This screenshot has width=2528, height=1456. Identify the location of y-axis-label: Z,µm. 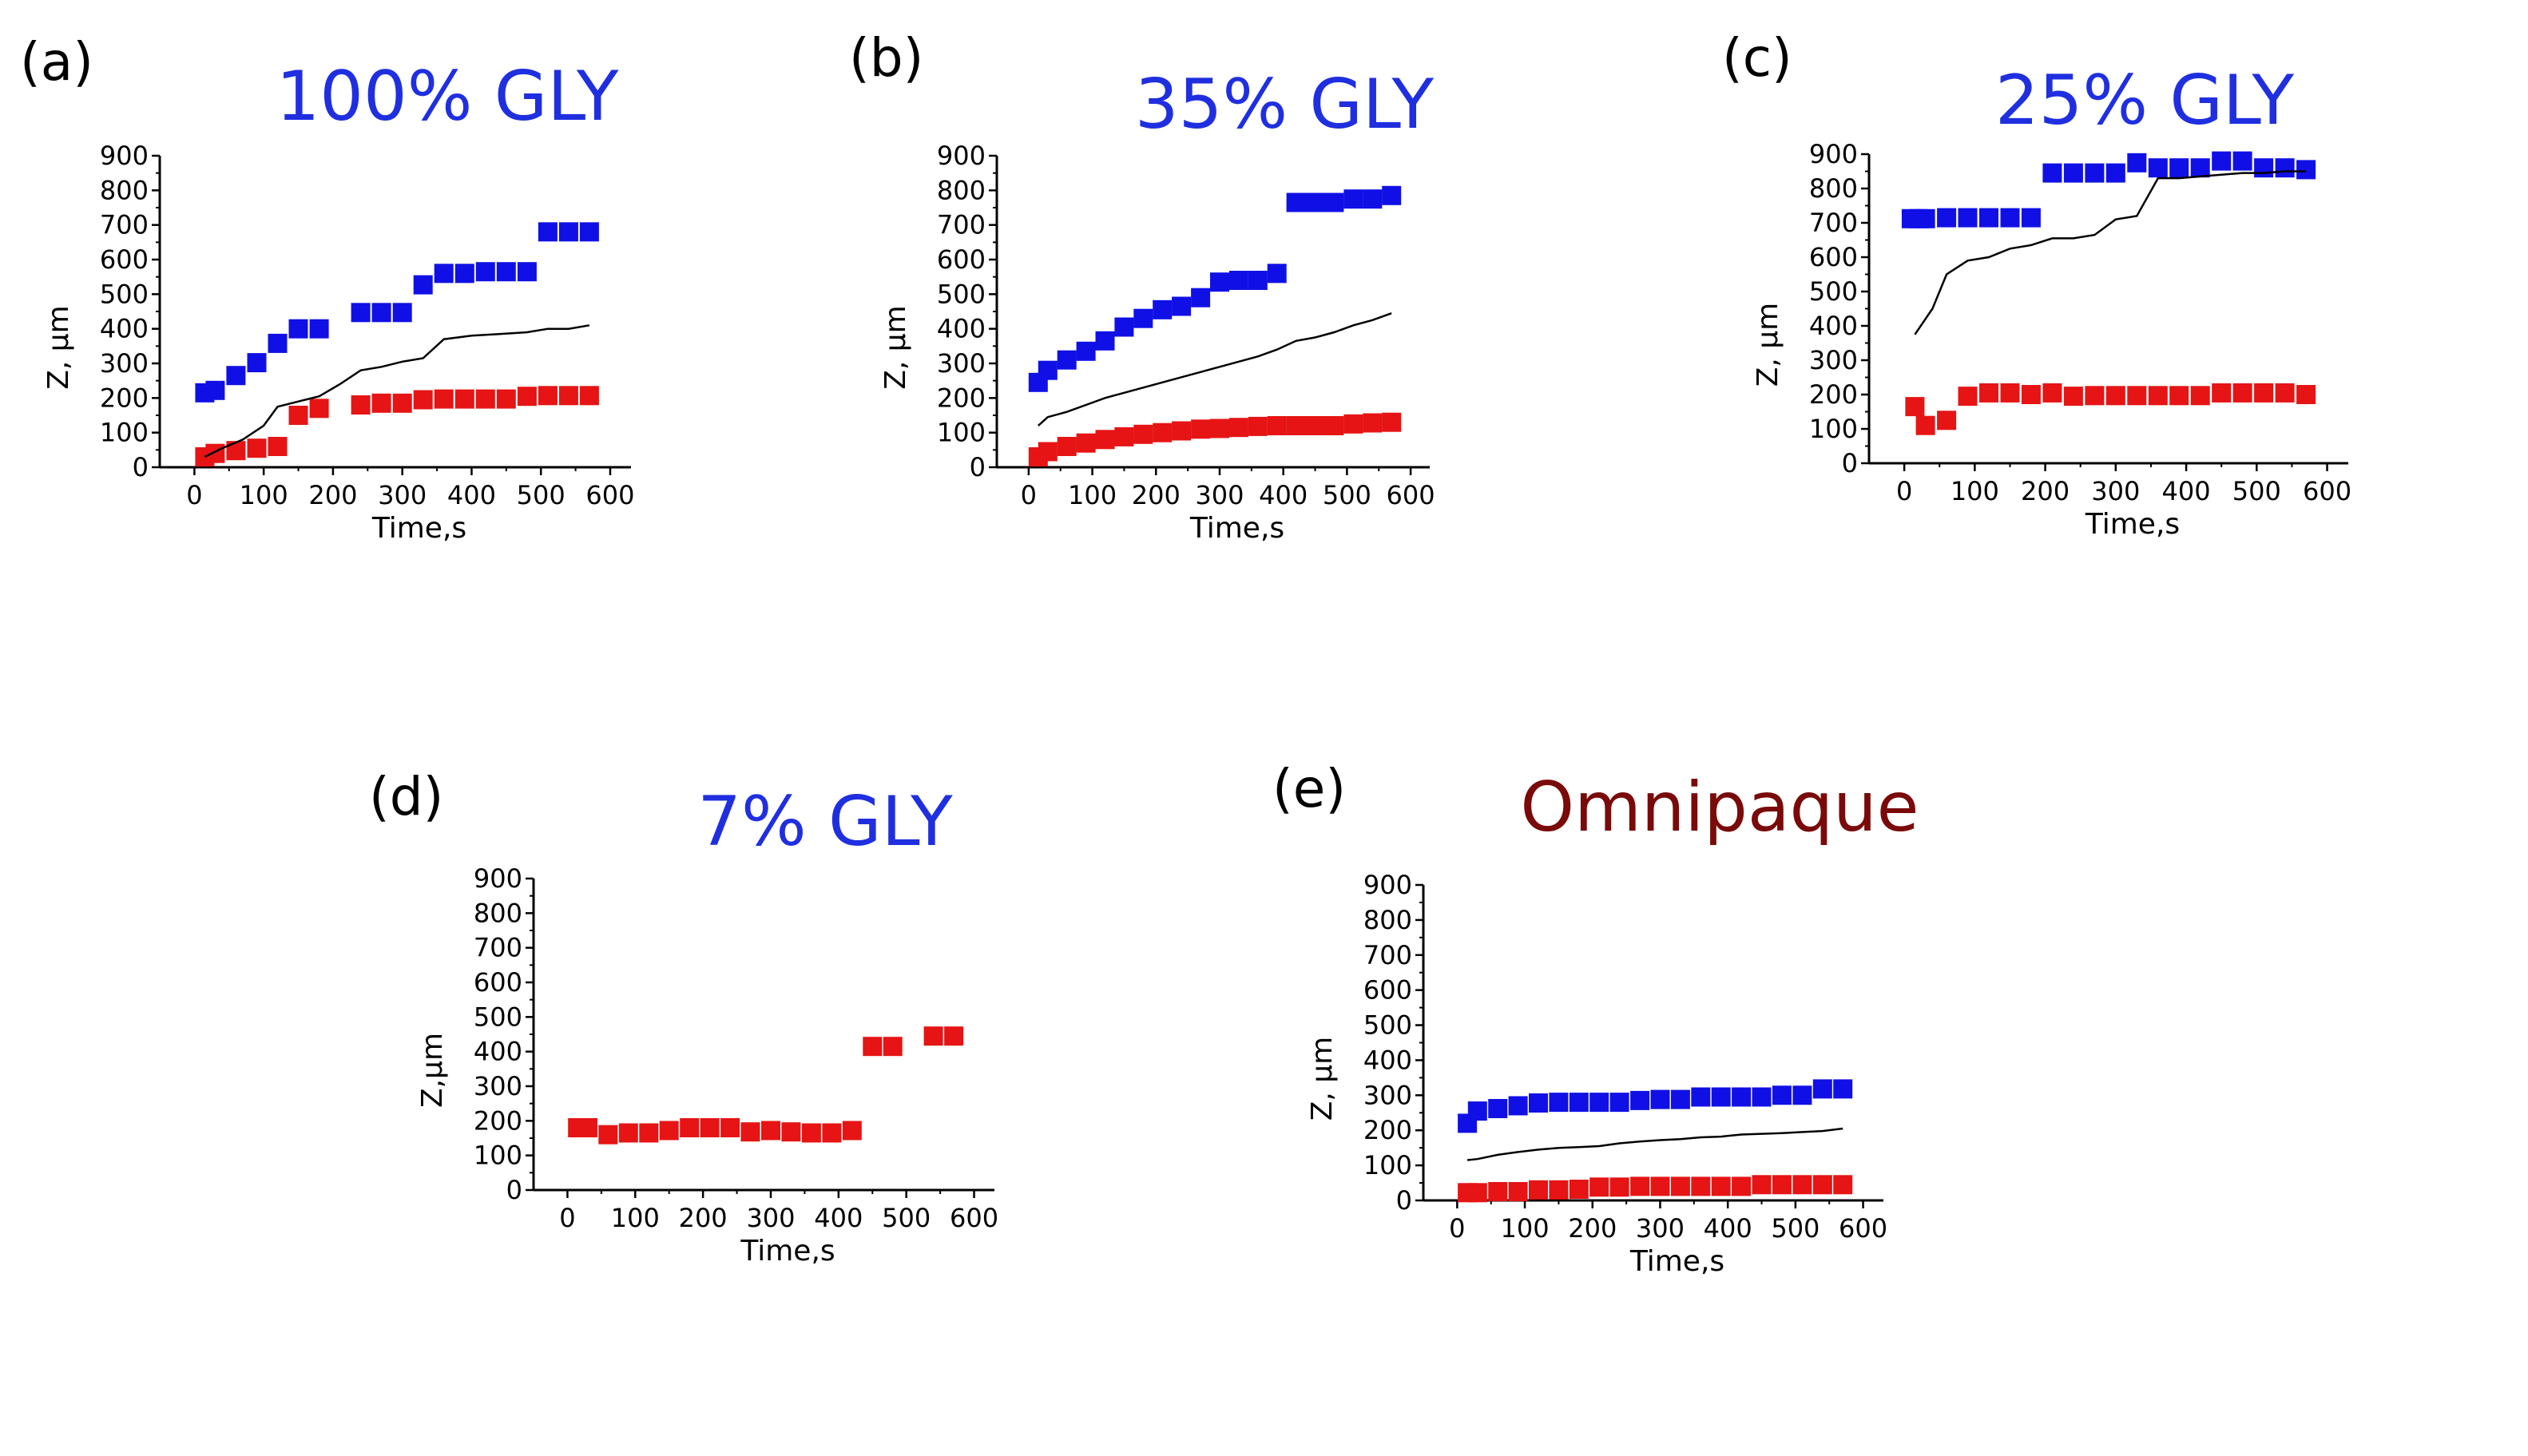
(432, 1070).